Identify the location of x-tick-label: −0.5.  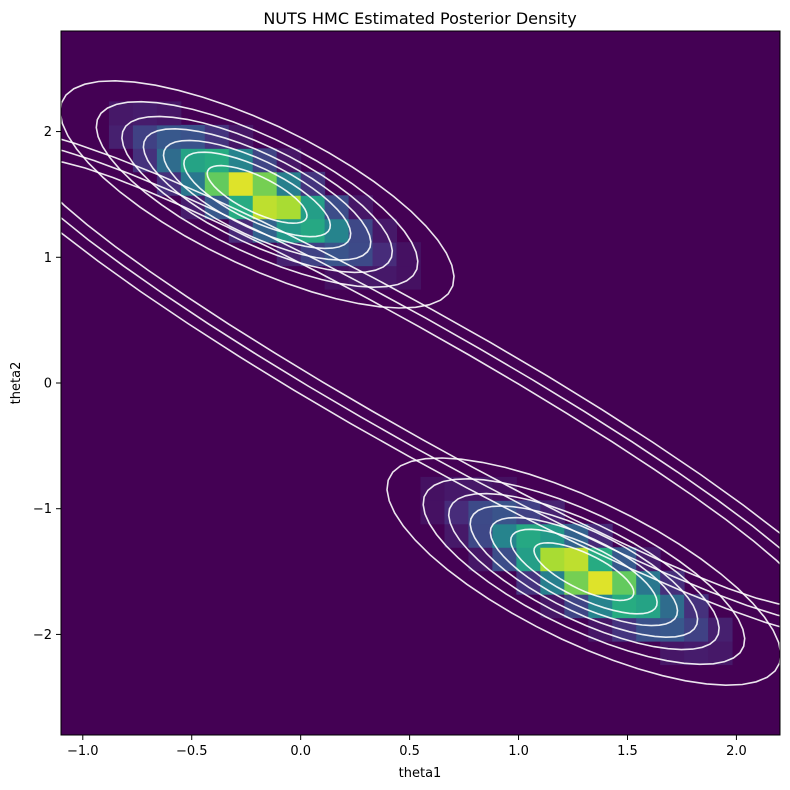
(192, 751).